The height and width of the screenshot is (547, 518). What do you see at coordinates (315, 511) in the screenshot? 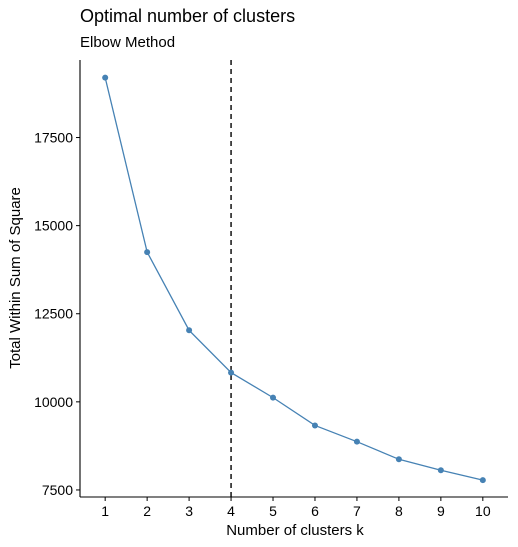
I see `x-tick-label: 6` at bounding box center [315, 511].